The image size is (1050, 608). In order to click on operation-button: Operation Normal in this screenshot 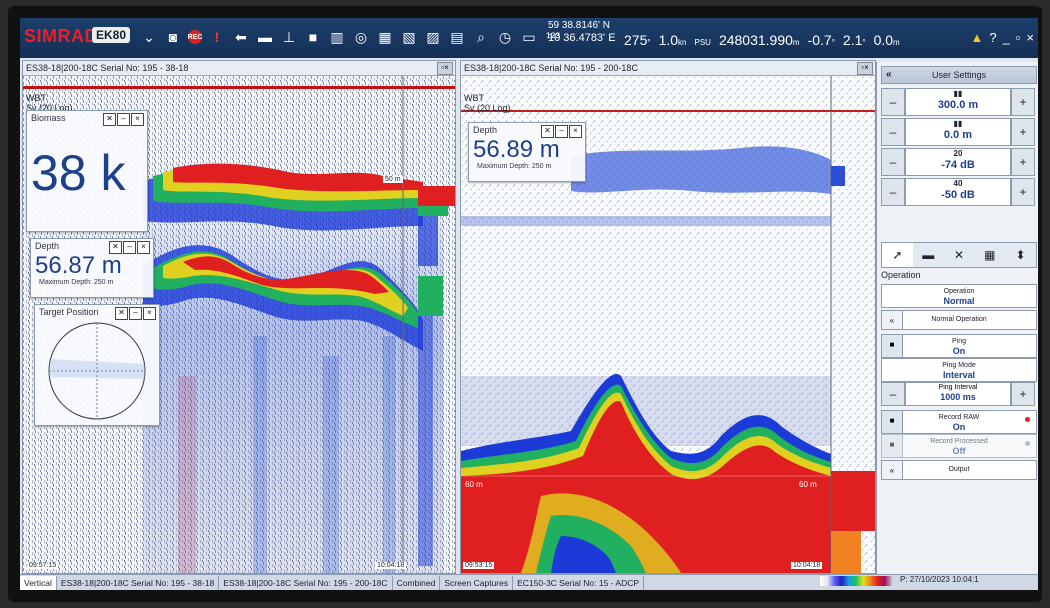, I will do `click(959, 296)`.